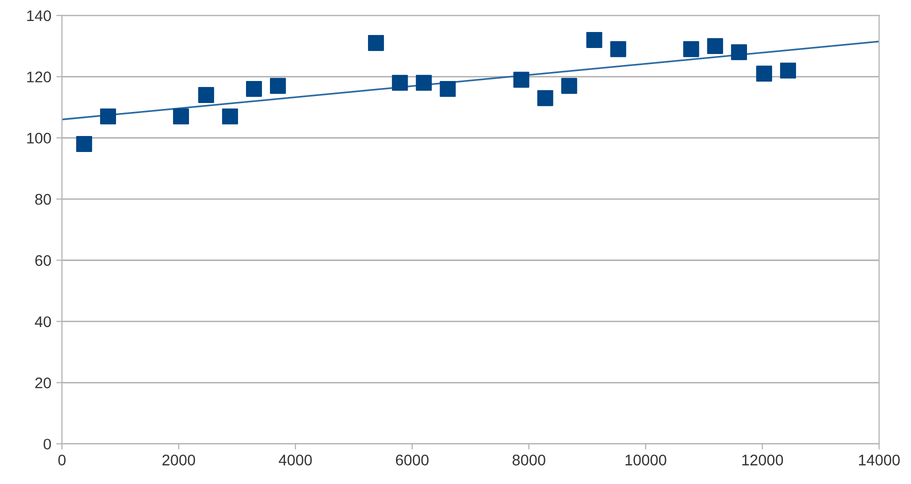 This screenshot has width=911, height=484. What do you see at coordinates (179, 460) in the screenshot?
I see `x-tick-label: 2000` at bounding box center [179, 460].